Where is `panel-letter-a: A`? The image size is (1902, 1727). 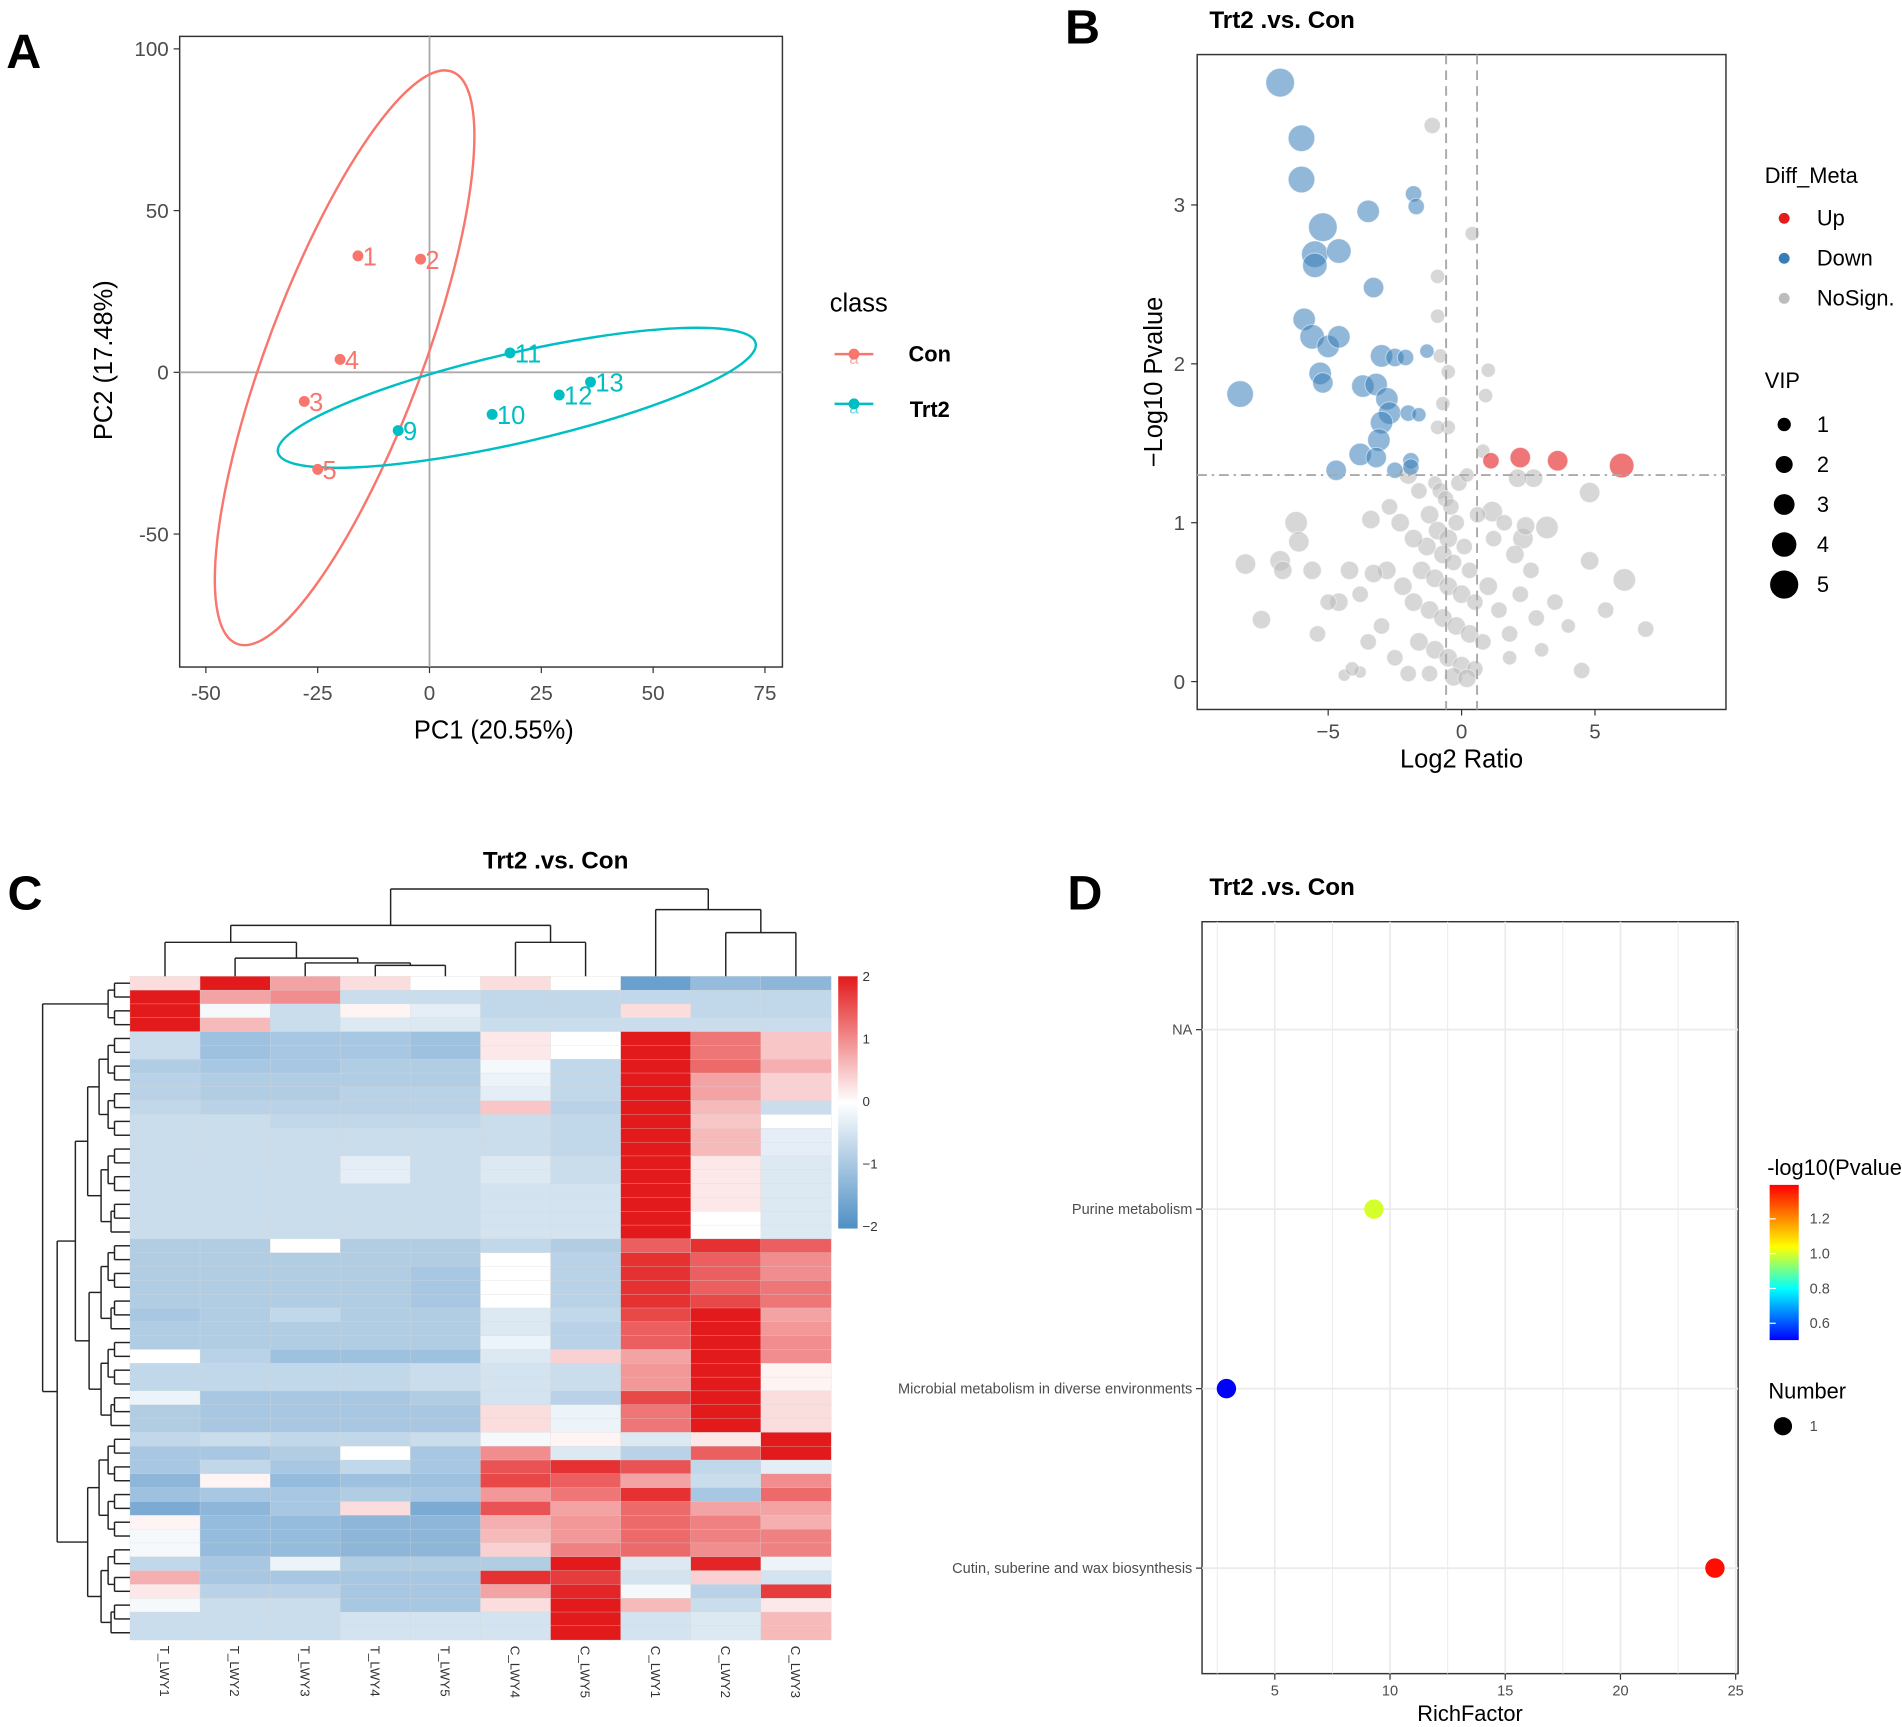 panel-letter-a: A is located at coordinates (23, 52).